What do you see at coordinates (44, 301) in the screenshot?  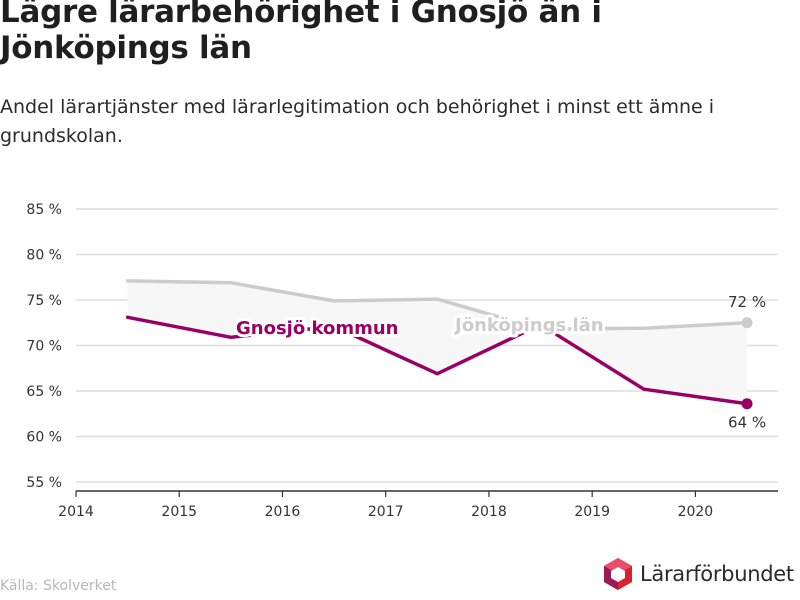 I see `y-tick-label: 75 %` at bounding box center [44, 301].